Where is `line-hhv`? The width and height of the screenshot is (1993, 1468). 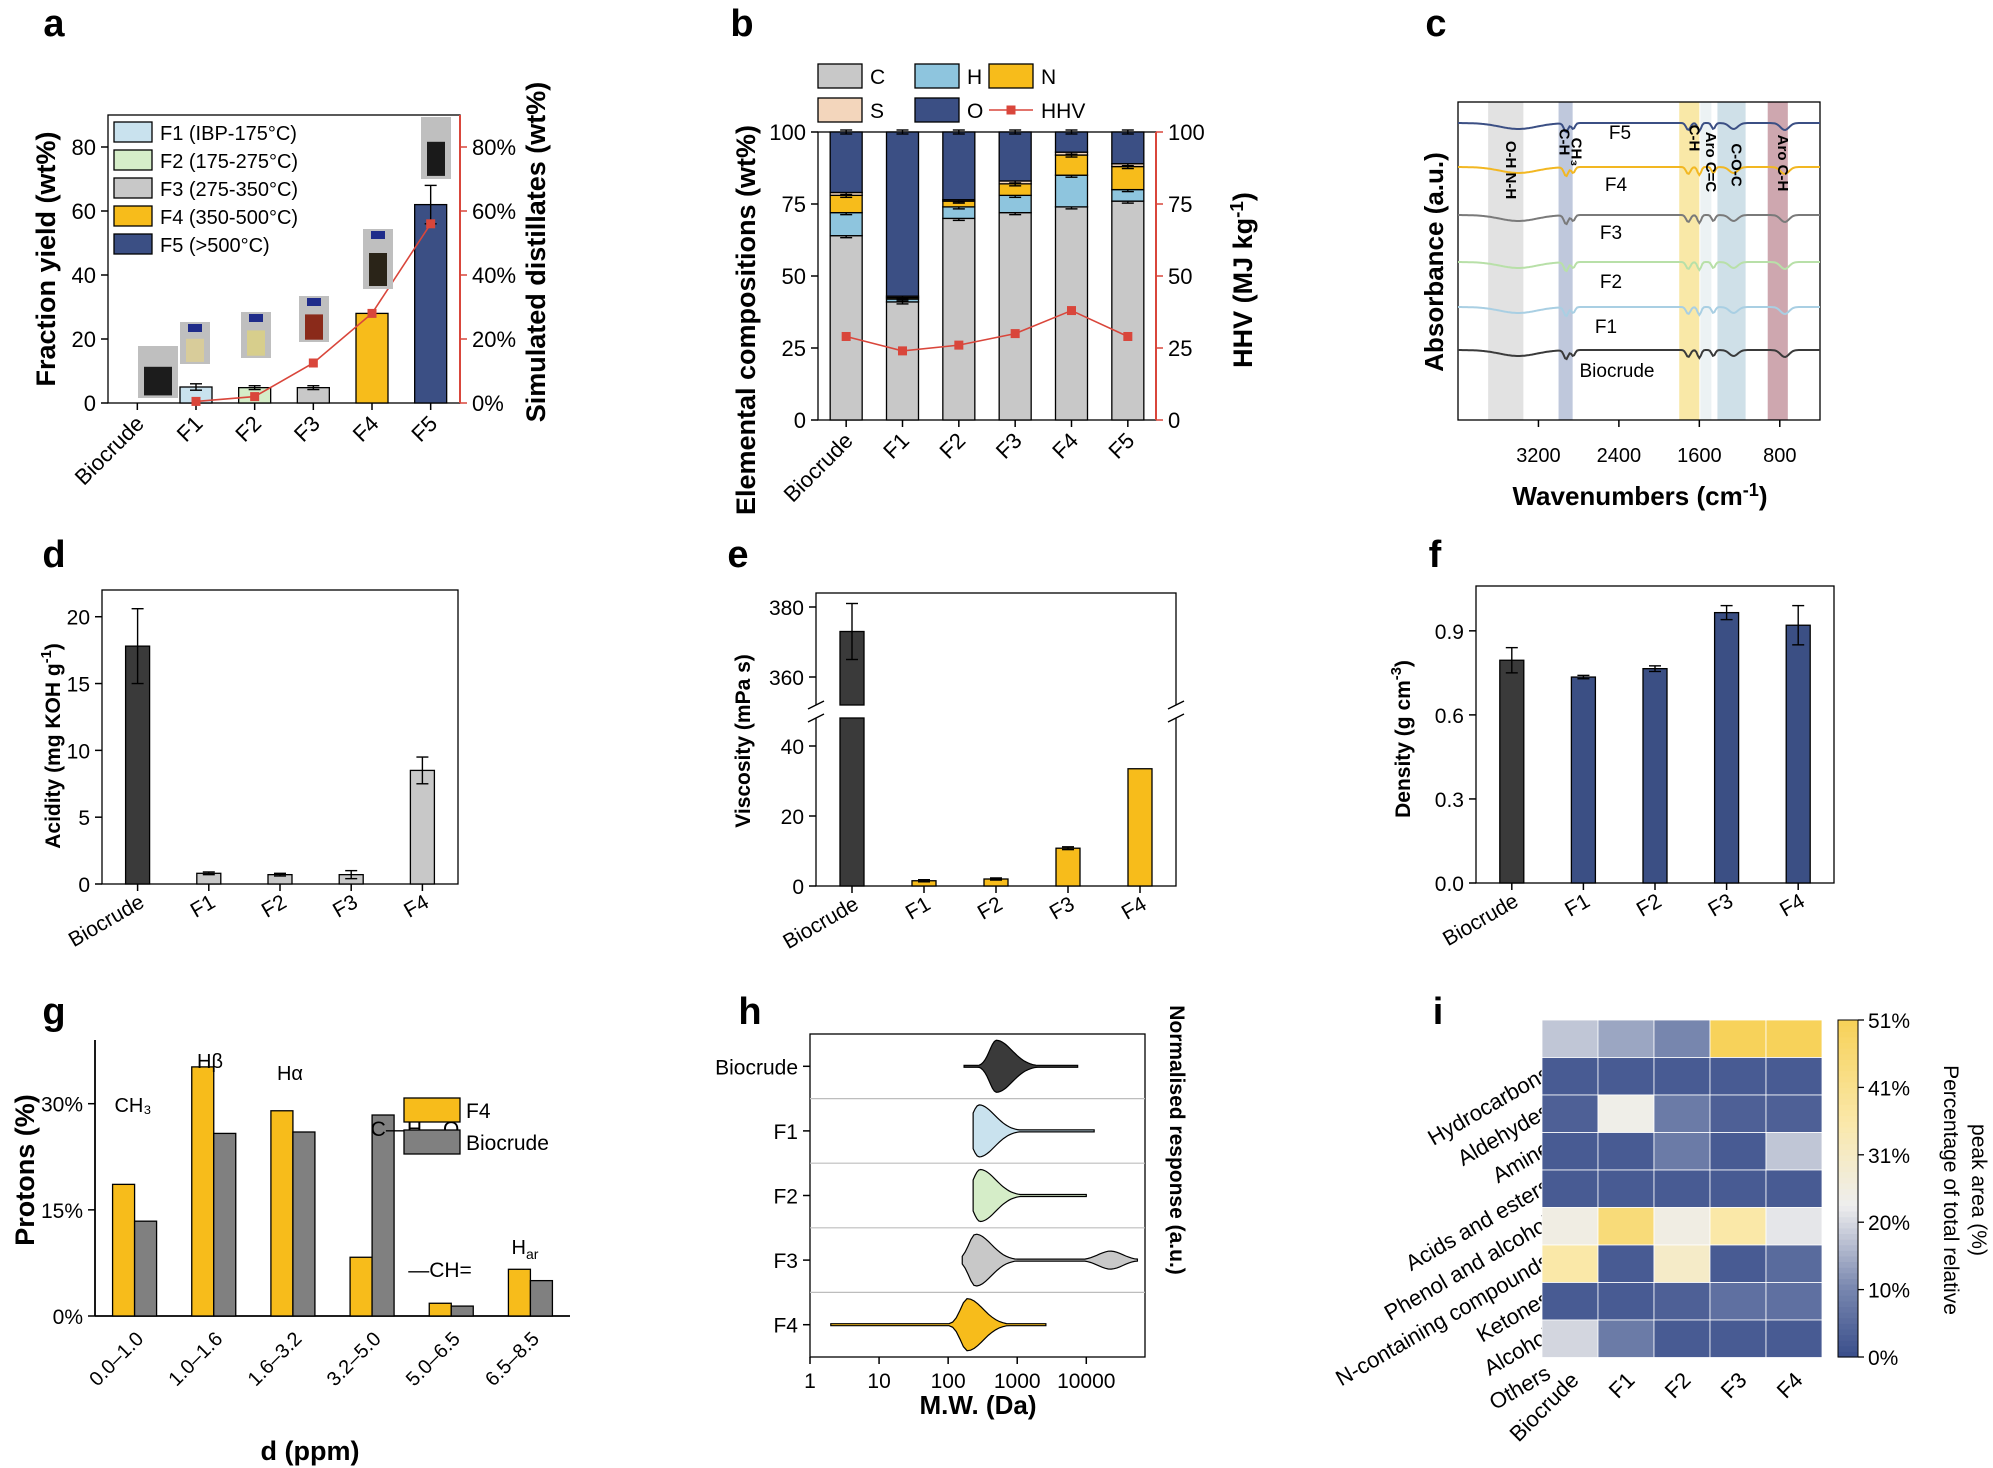
line-hhv is located at coordinates (987, 330).